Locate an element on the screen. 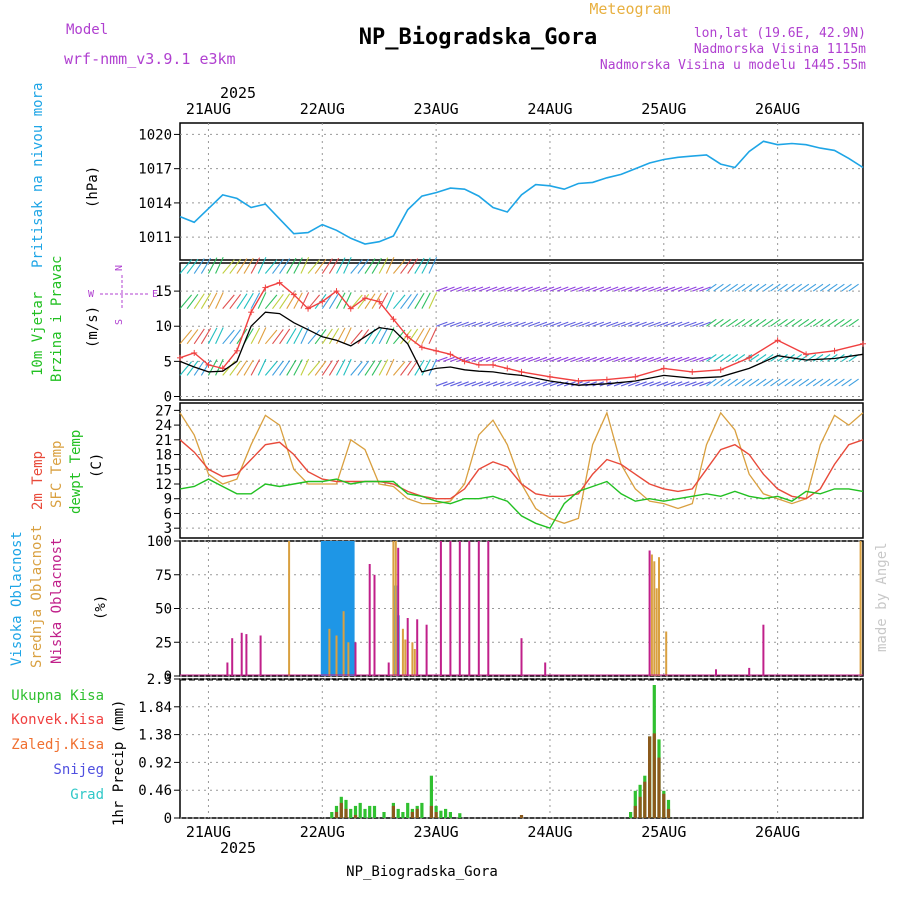 The image size is (900, 900). low-cloud-bar is located at coordinates (398, 612).